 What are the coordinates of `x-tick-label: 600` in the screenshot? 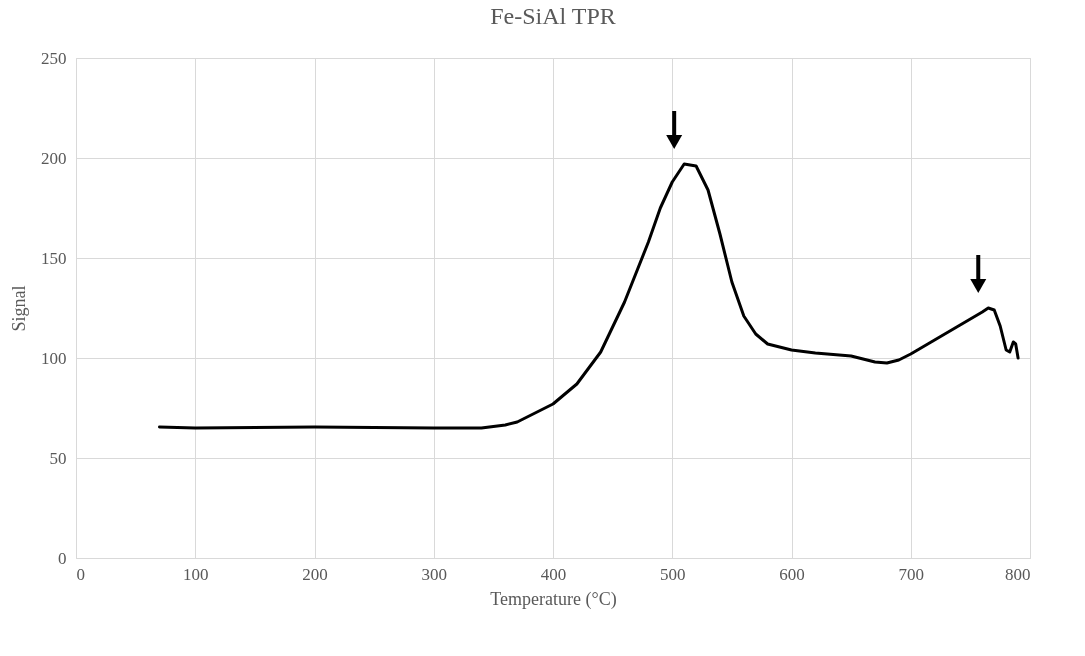 It's located at (792, 574).